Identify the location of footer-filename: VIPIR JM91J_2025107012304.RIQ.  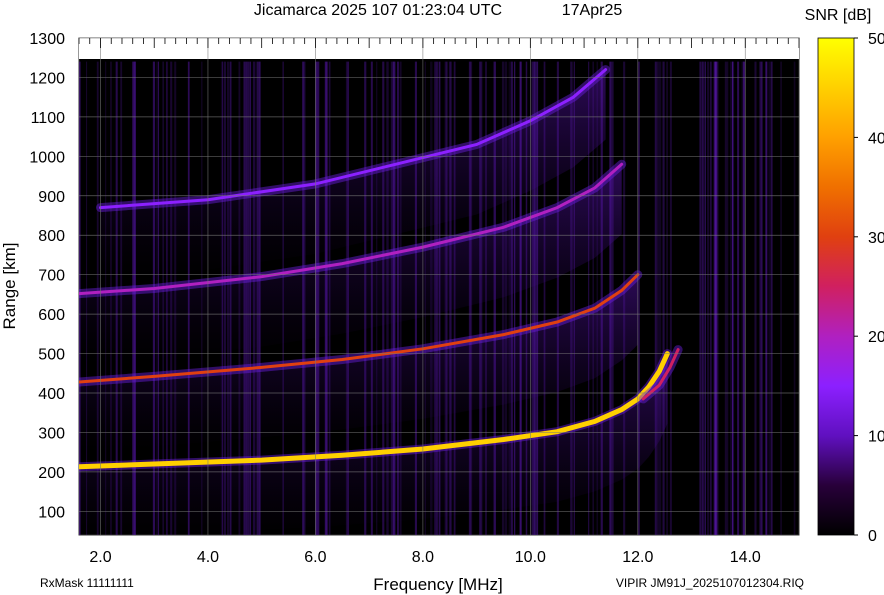
(710, 583).